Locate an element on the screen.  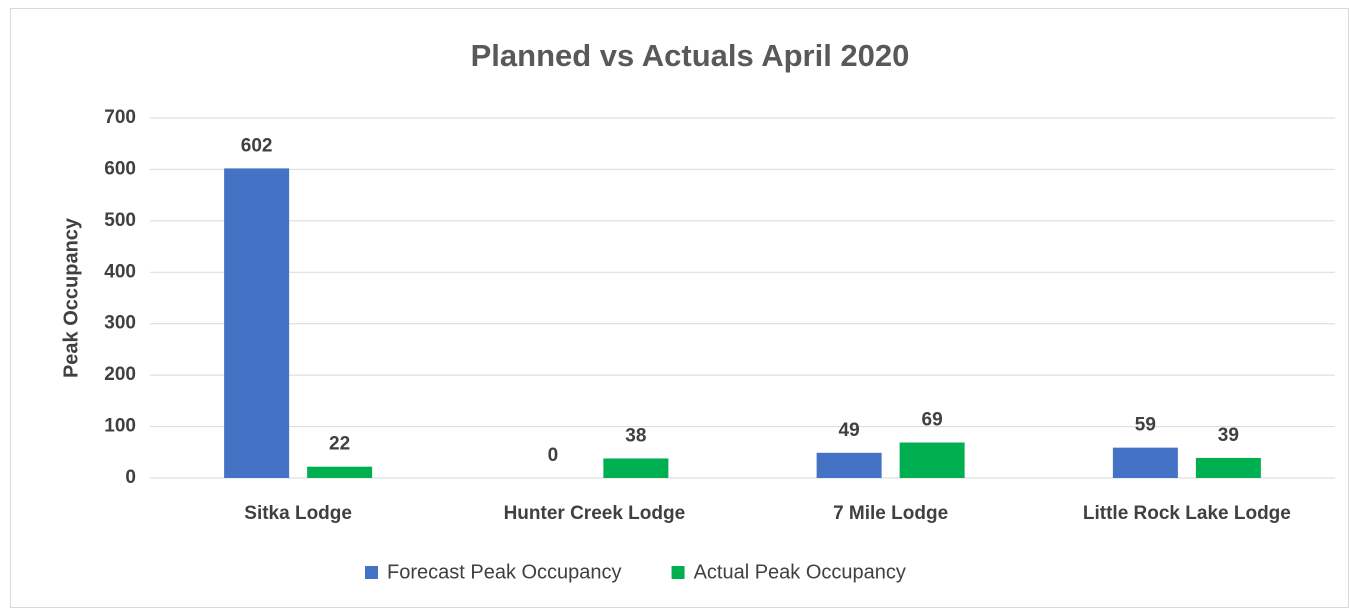
x-tick-label: Little Rock Lake Lodge is located at coordinates (1187, 513).